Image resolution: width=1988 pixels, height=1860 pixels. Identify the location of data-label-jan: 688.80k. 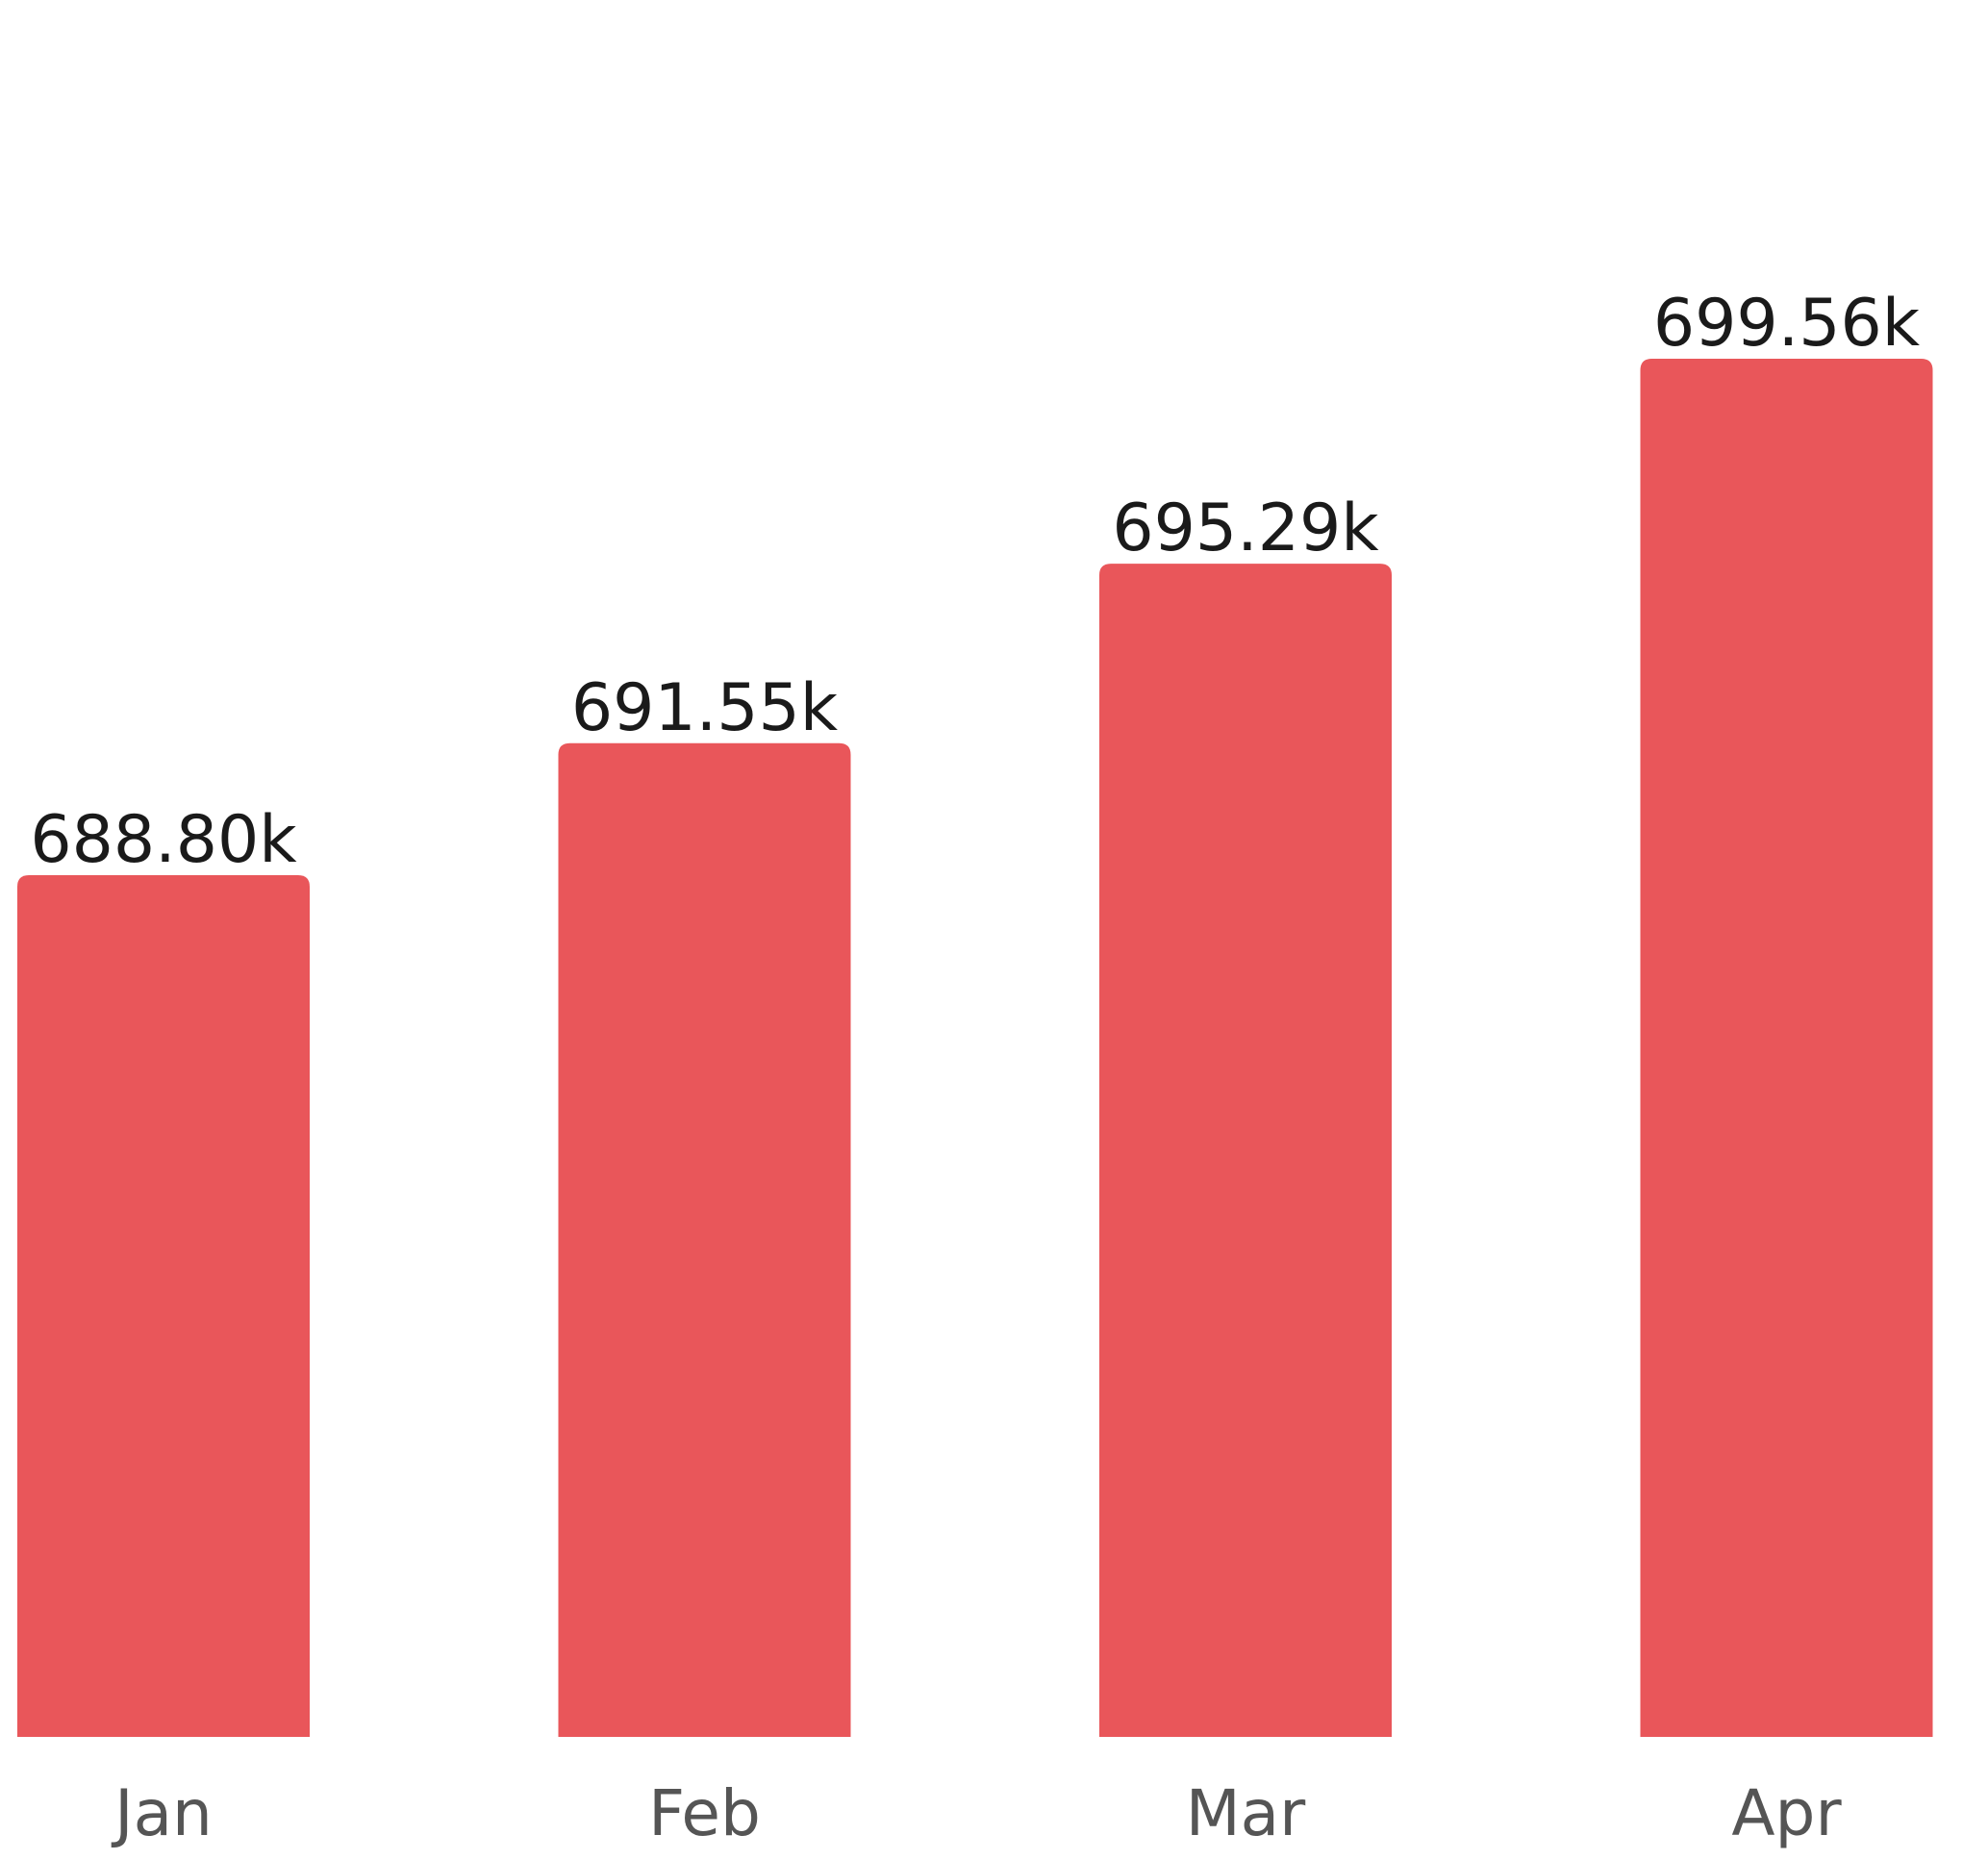
(163, 840).